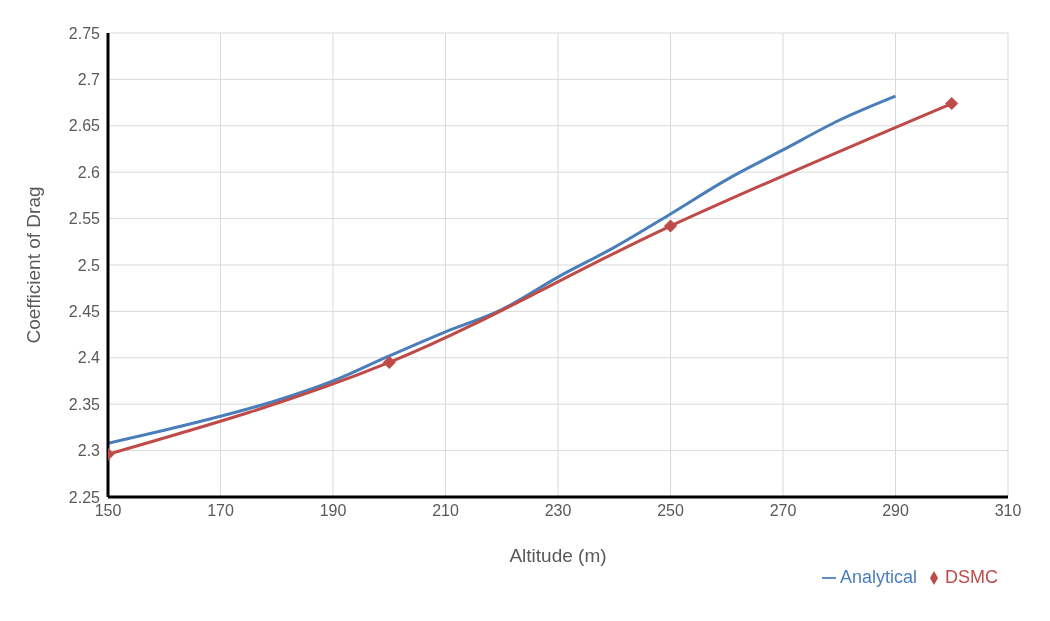  Describe the element at coordinates (558, 555) in the screenshot. I see `x-axis-title: Altitude (m)` at that location.